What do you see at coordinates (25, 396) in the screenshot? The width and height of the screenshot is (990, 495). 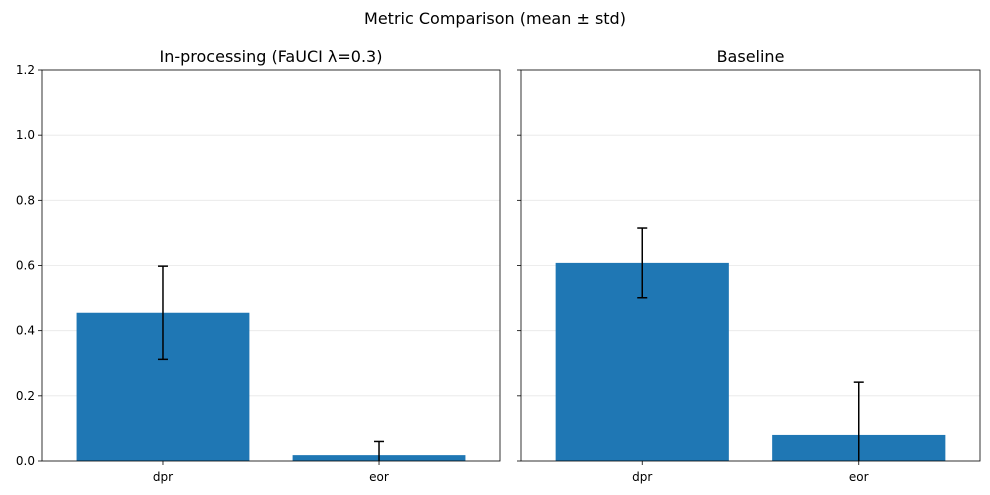 I see `ytick-label-in-processing-1: 0.2` at bounding box center [25, 396].